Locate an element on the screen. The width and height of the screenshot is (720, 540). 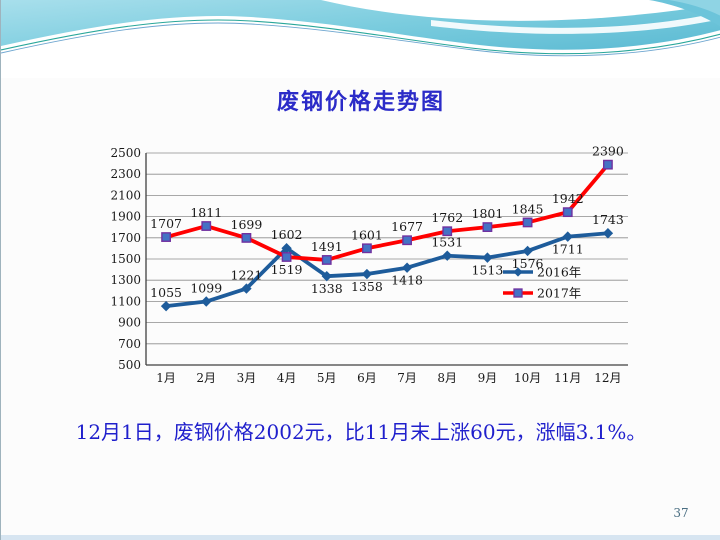
svg-text: 12月 is located at coordinates (607, 378).